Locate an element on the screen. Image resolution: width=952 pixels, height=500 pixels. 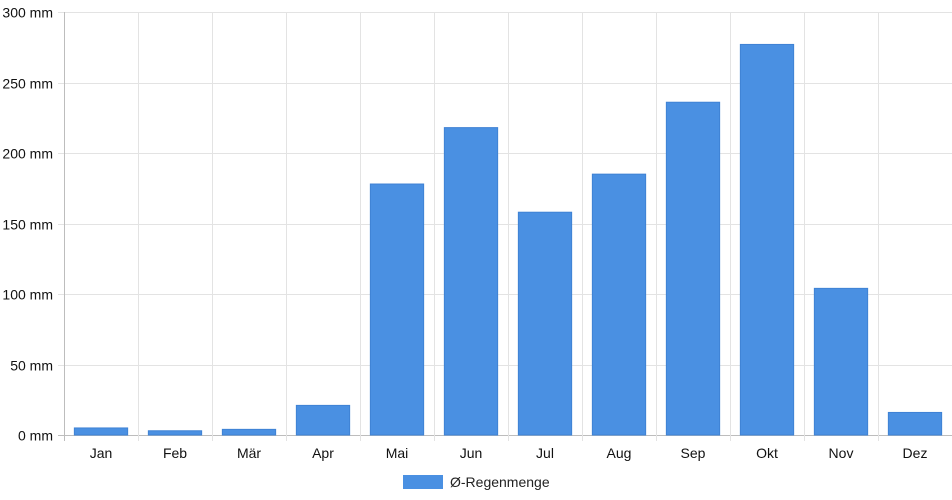
bar-Jan is located at coordinates (101, 431).